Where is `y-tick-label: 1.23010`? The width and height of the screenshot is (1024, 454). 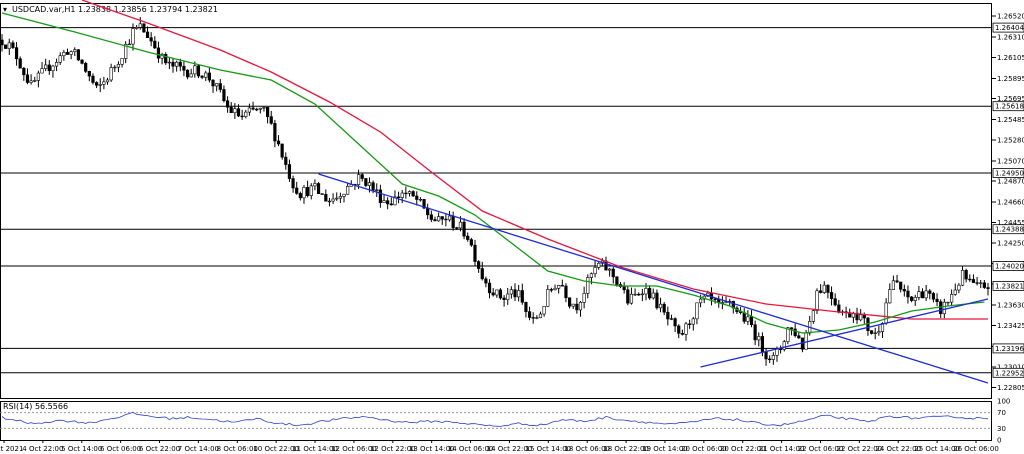 y-tick-label: 1.23010 is located at coordinates (1010, 368).